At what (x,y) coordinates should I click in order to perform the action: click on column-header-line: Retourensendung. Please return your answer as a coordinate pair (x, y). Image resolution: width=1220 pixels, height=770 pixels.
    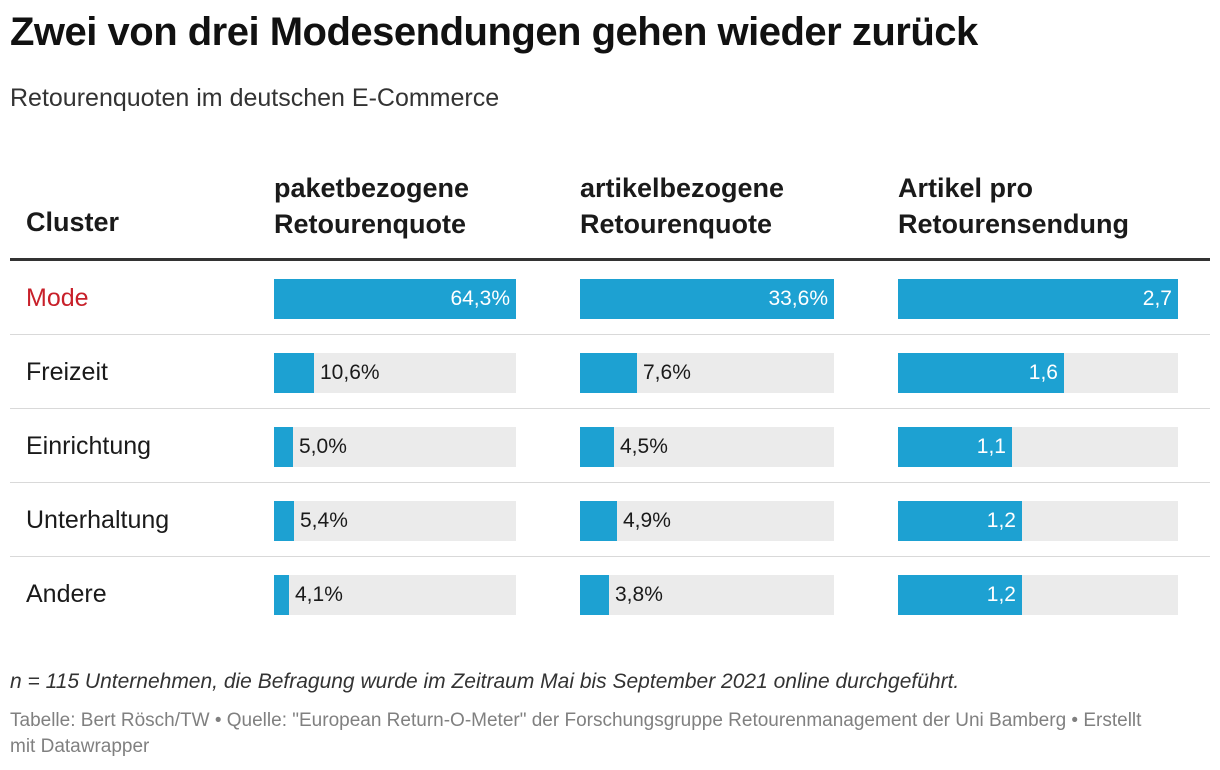
    Looking at the image, I should click on (1014, 224).